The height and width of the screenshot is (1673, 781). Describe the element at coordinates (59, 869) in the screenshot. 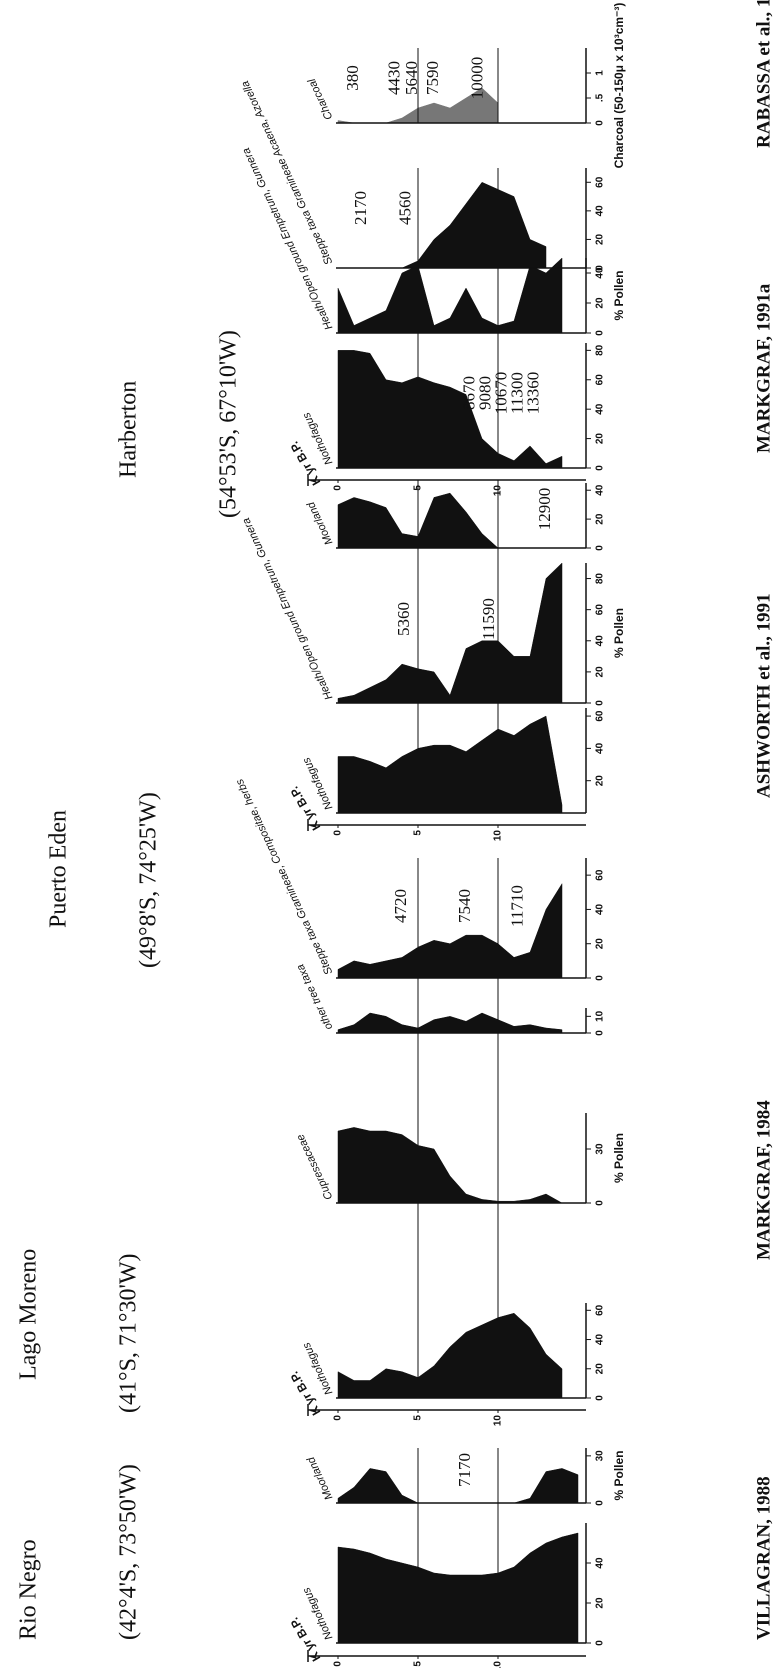

I see `site-title: Puerto Eden` at that location.